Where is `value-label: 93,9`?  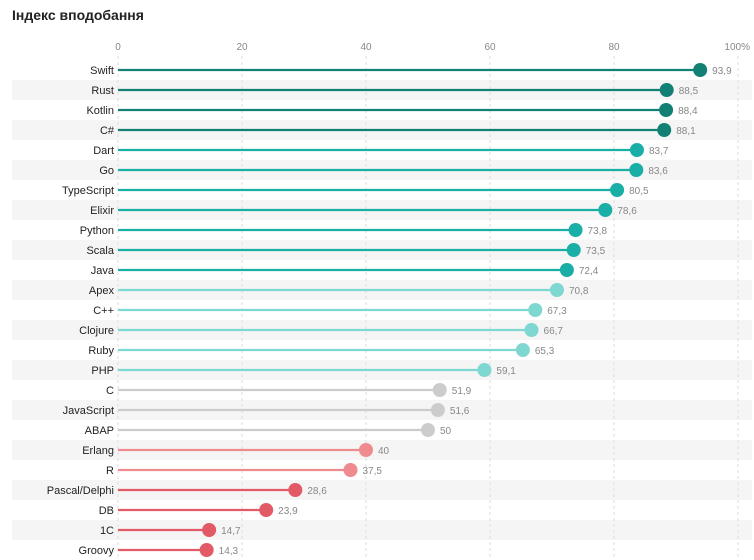
value-label: 93,9 is located at coordinates (722, 71).